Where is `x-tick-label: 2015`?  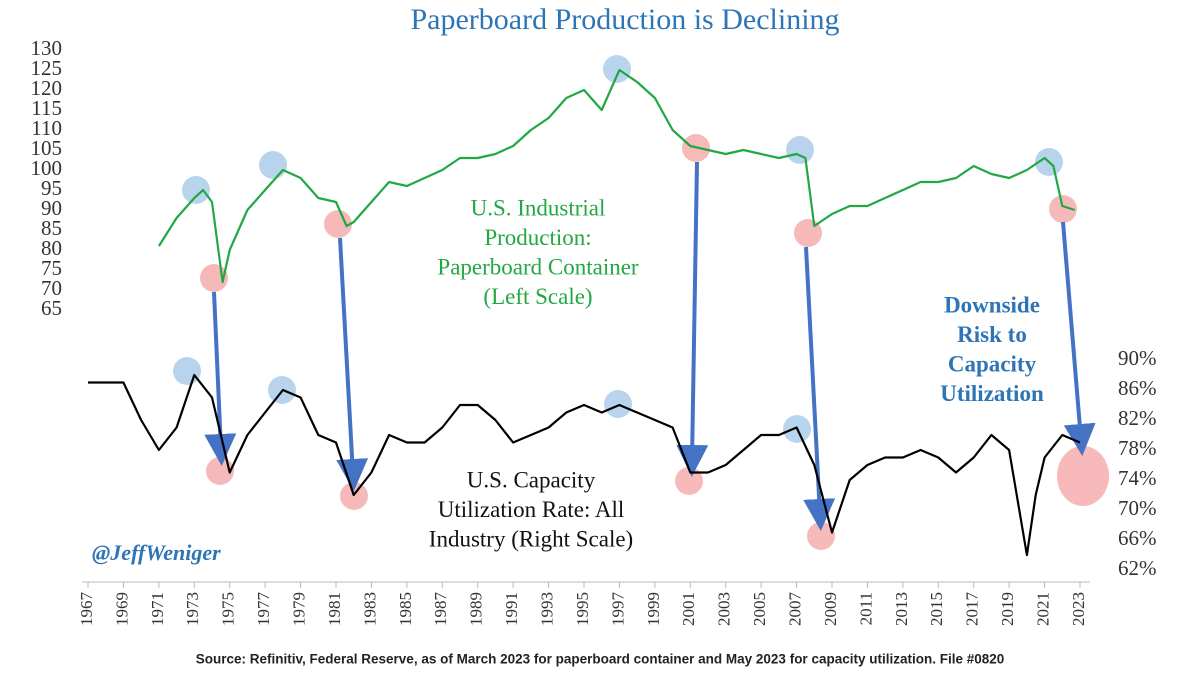 x-tick-label: 2015 is located at coordinates (936, 609).